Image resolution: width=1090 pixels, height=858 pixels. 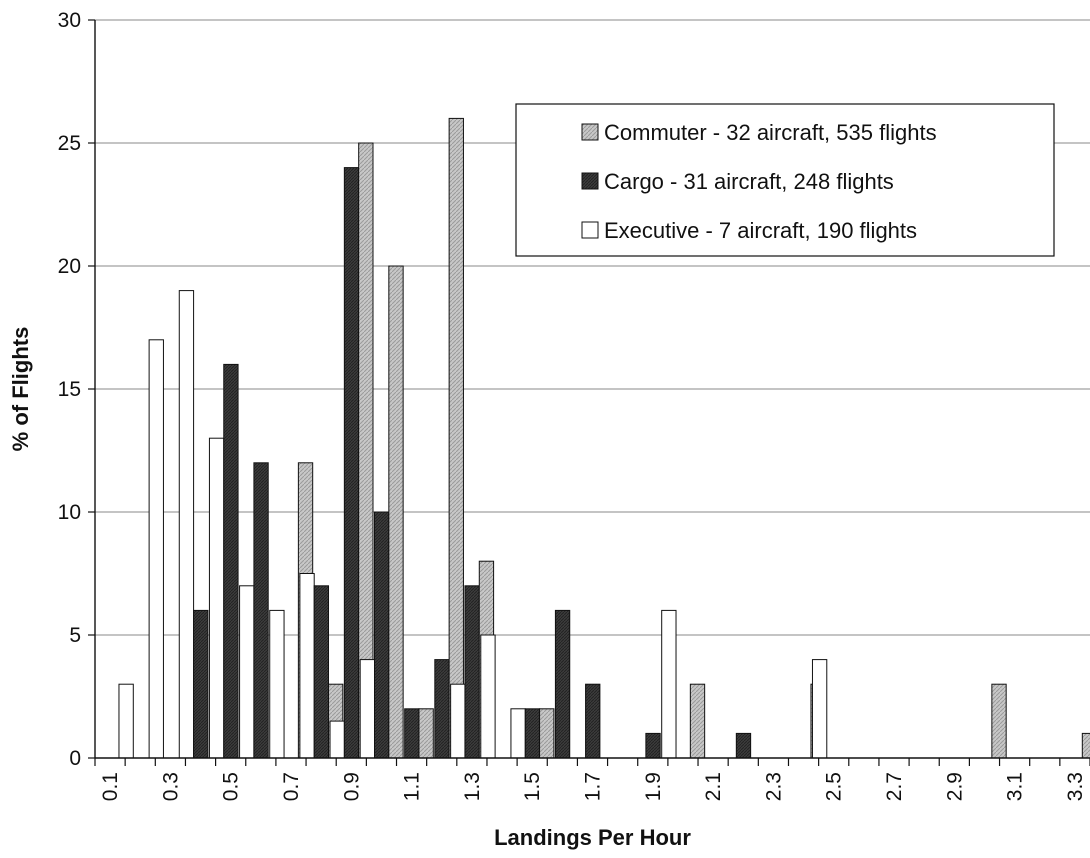 What do you see at coordinates (75, 635) in the screenshot?
I see `y-tick-label: 5` at bounding box center [75, 635].